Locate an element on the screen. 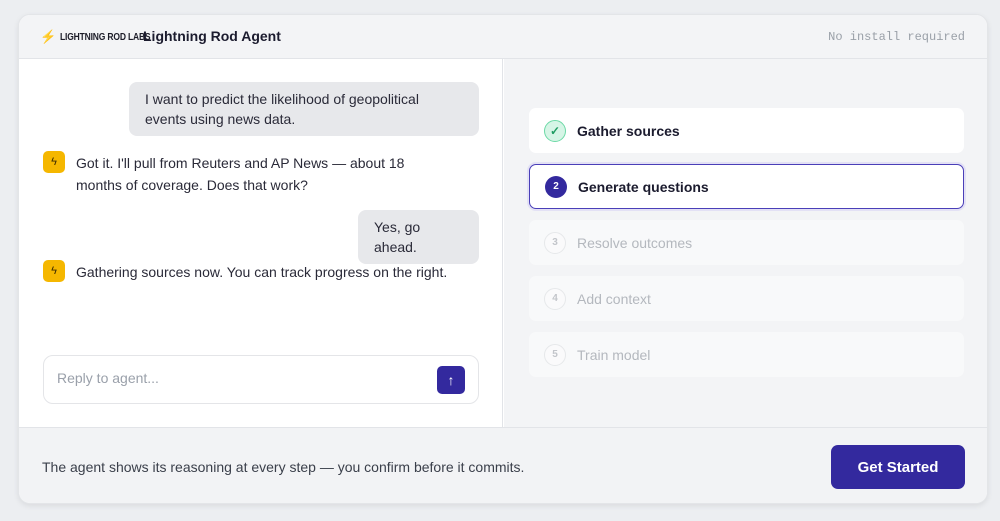 This screenshot has height=521, width=1000. step-number: 2 is located at coordinates (556, 186).